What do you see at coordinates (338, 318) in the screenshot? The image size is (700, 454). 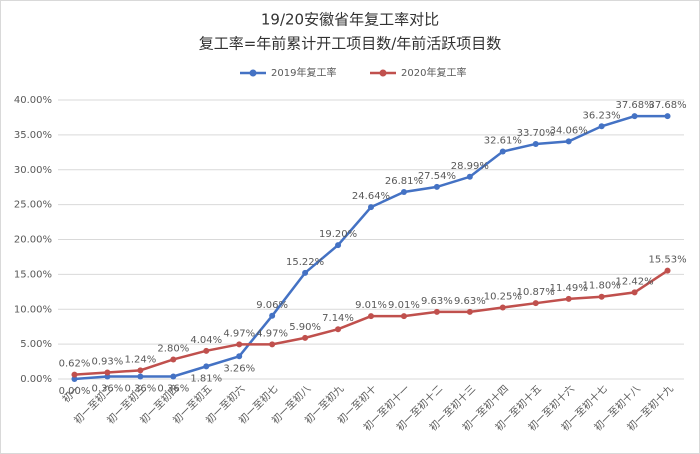 I see `data-label: 7.14%` at bounding box center [338, 318].